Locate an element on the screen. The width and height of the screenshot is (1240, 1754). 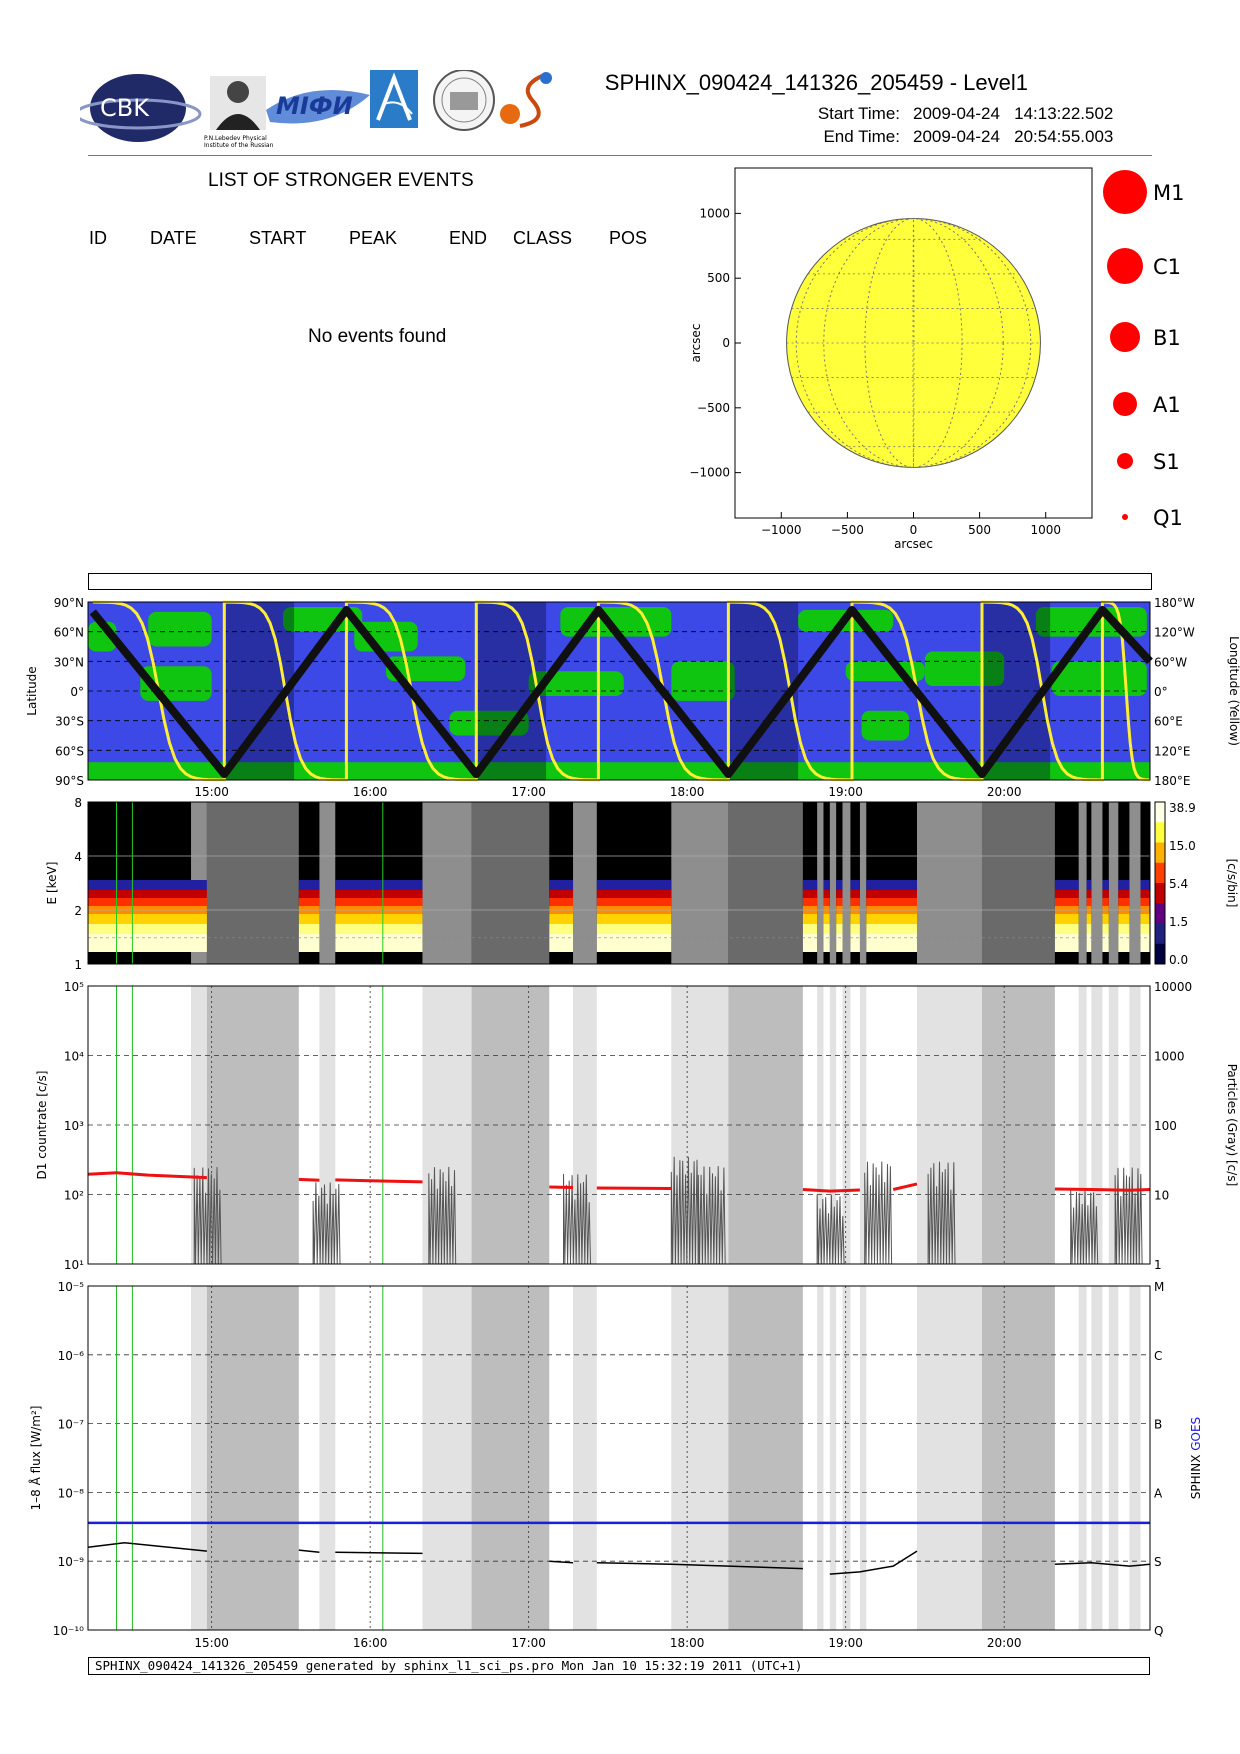
flux-xtick-label: 20:00 is located at coordinates (1004, 1643).